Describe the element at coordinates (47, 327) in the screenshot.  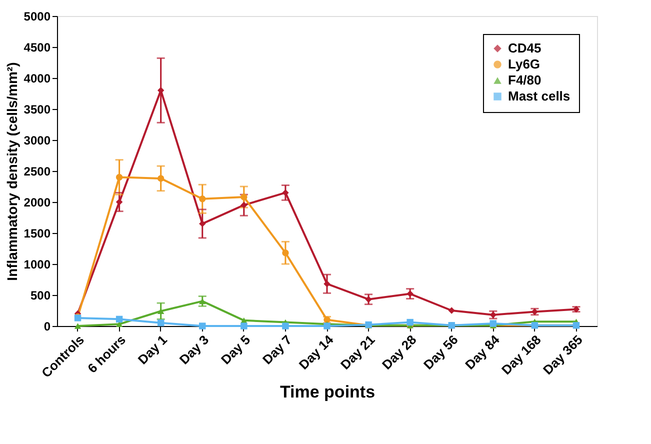
I see `y-tick-label: 0` at that location.